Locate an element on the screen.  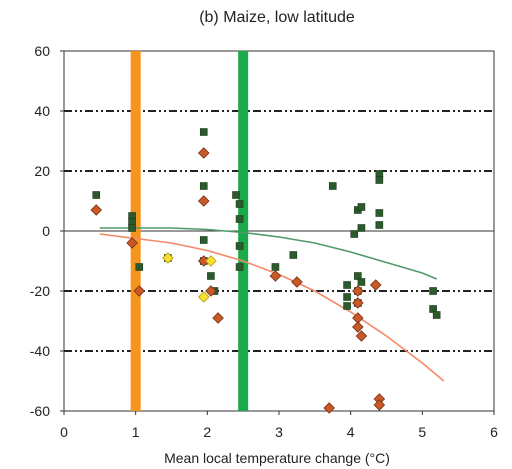
x-ticks-group: 0 1 2 3 4 5 6 is located at coordinates (279, 425).